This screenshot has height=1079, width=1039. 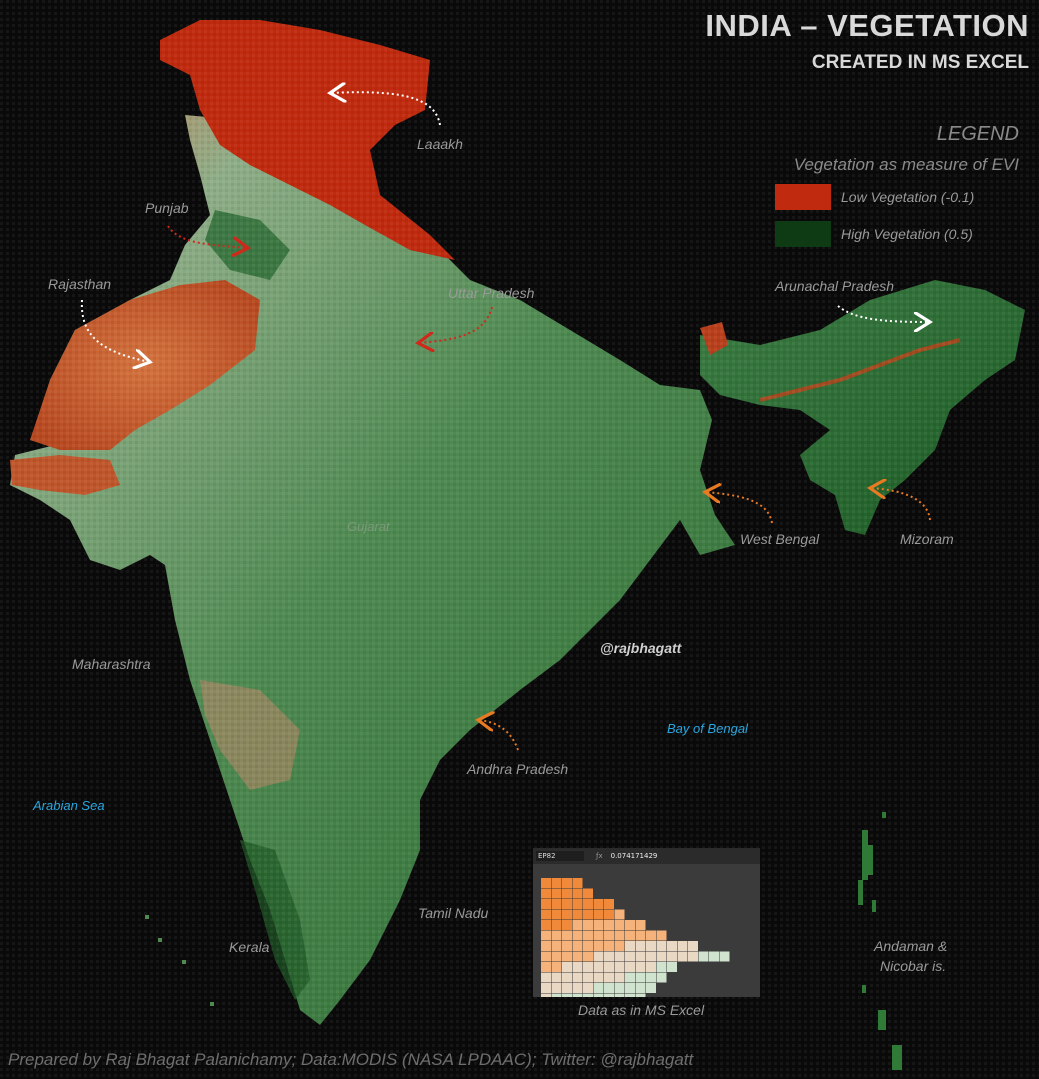 I want to click on label-gujarat: Gujarat, so click(x=368, y=526).